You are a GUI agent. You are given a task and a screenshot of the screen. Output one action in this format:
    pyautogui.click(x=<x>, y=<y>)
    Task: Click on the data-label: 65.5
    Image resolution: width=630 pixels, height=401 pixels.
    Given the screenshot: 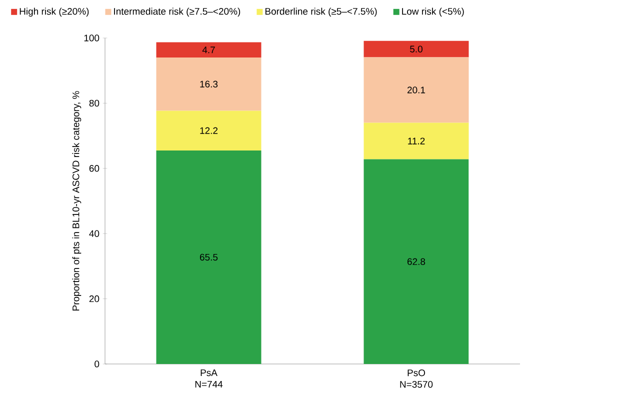 What is the action you would take?
    pyautogui.click(x=209, y=257)
    